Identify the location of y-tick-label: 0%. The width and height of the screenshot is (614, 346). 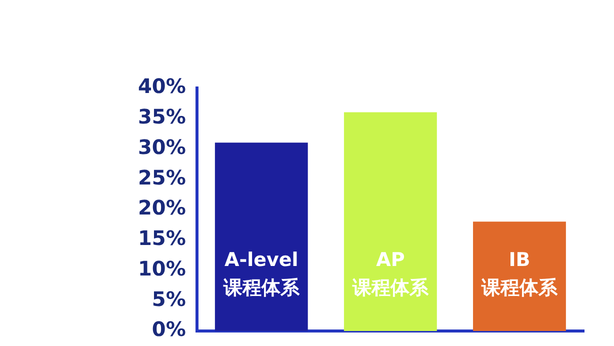
(169, 329).